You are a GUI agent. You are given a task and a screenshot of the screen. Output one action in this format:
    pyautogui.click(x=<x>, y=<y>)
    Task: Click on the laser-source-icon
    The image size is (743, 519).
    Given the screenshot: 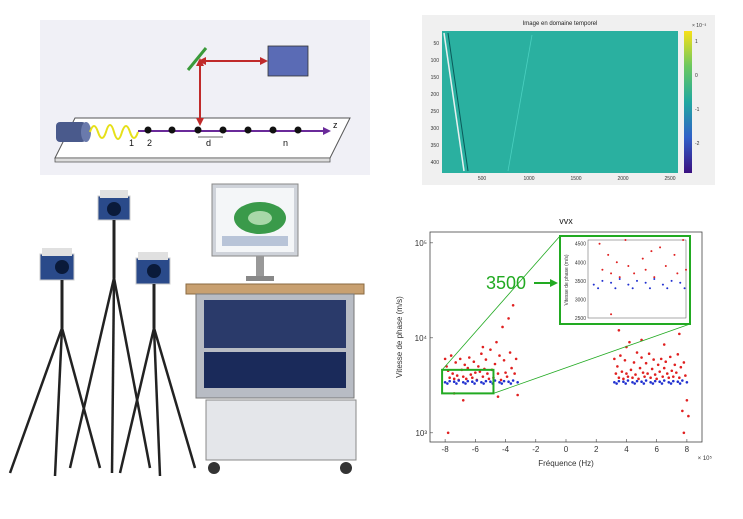 What is the action you would take?
    pyautogui.click(x=71, y=132)
    